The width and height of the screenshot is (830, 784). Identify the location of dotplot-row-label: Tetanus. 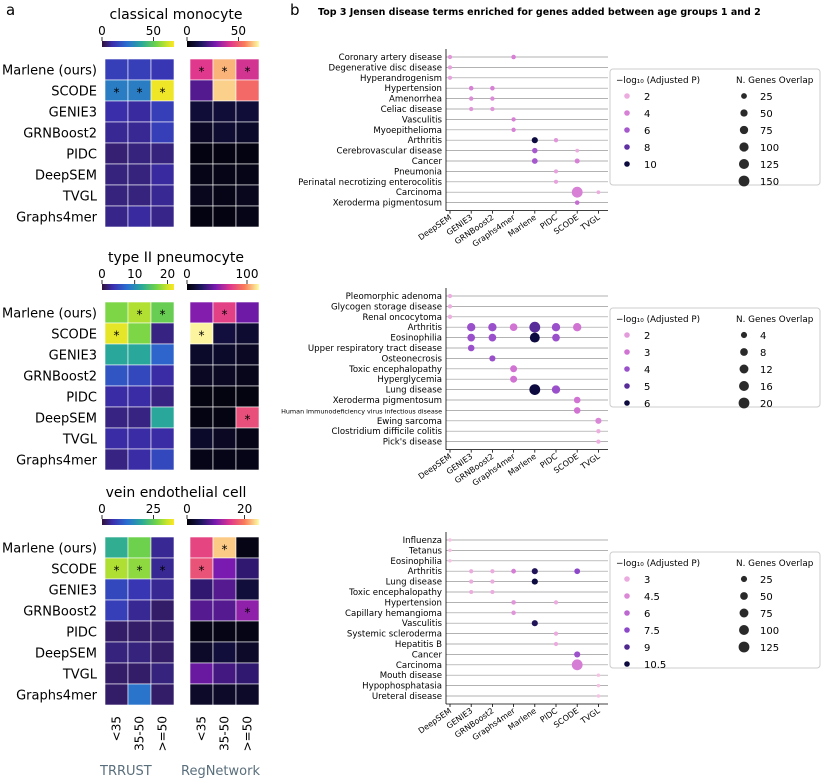
(425, 551).